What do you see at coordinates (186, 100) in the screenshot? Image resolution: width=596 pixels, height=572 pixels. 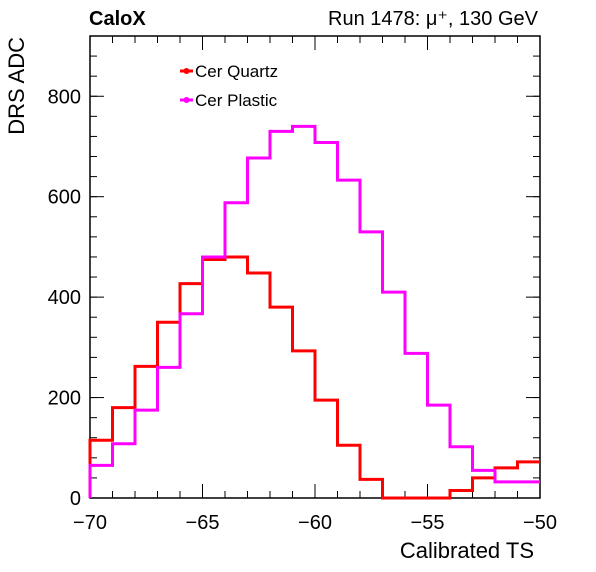 I see `legend-cer-plastic-marker` at bounding box center [186, 100].